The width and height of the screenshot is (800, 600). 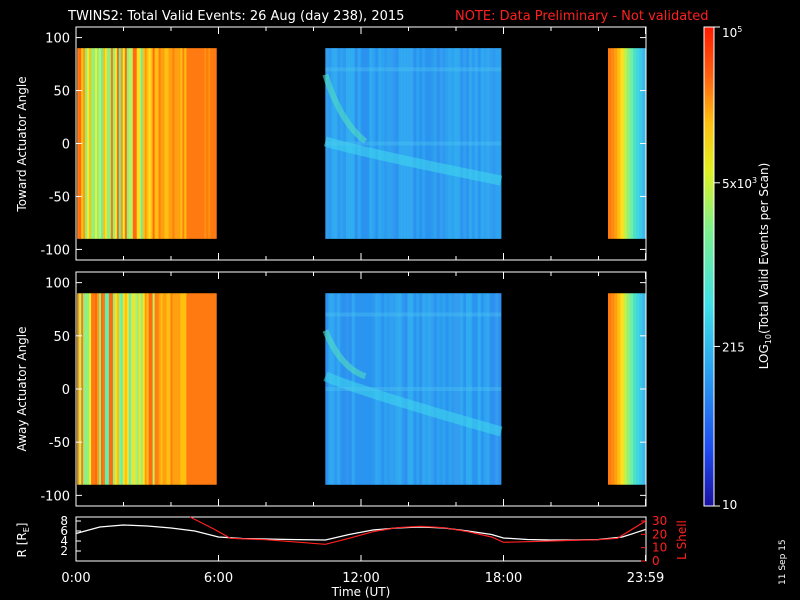 I want to click on r-series-line, so click(x=360, y=532).